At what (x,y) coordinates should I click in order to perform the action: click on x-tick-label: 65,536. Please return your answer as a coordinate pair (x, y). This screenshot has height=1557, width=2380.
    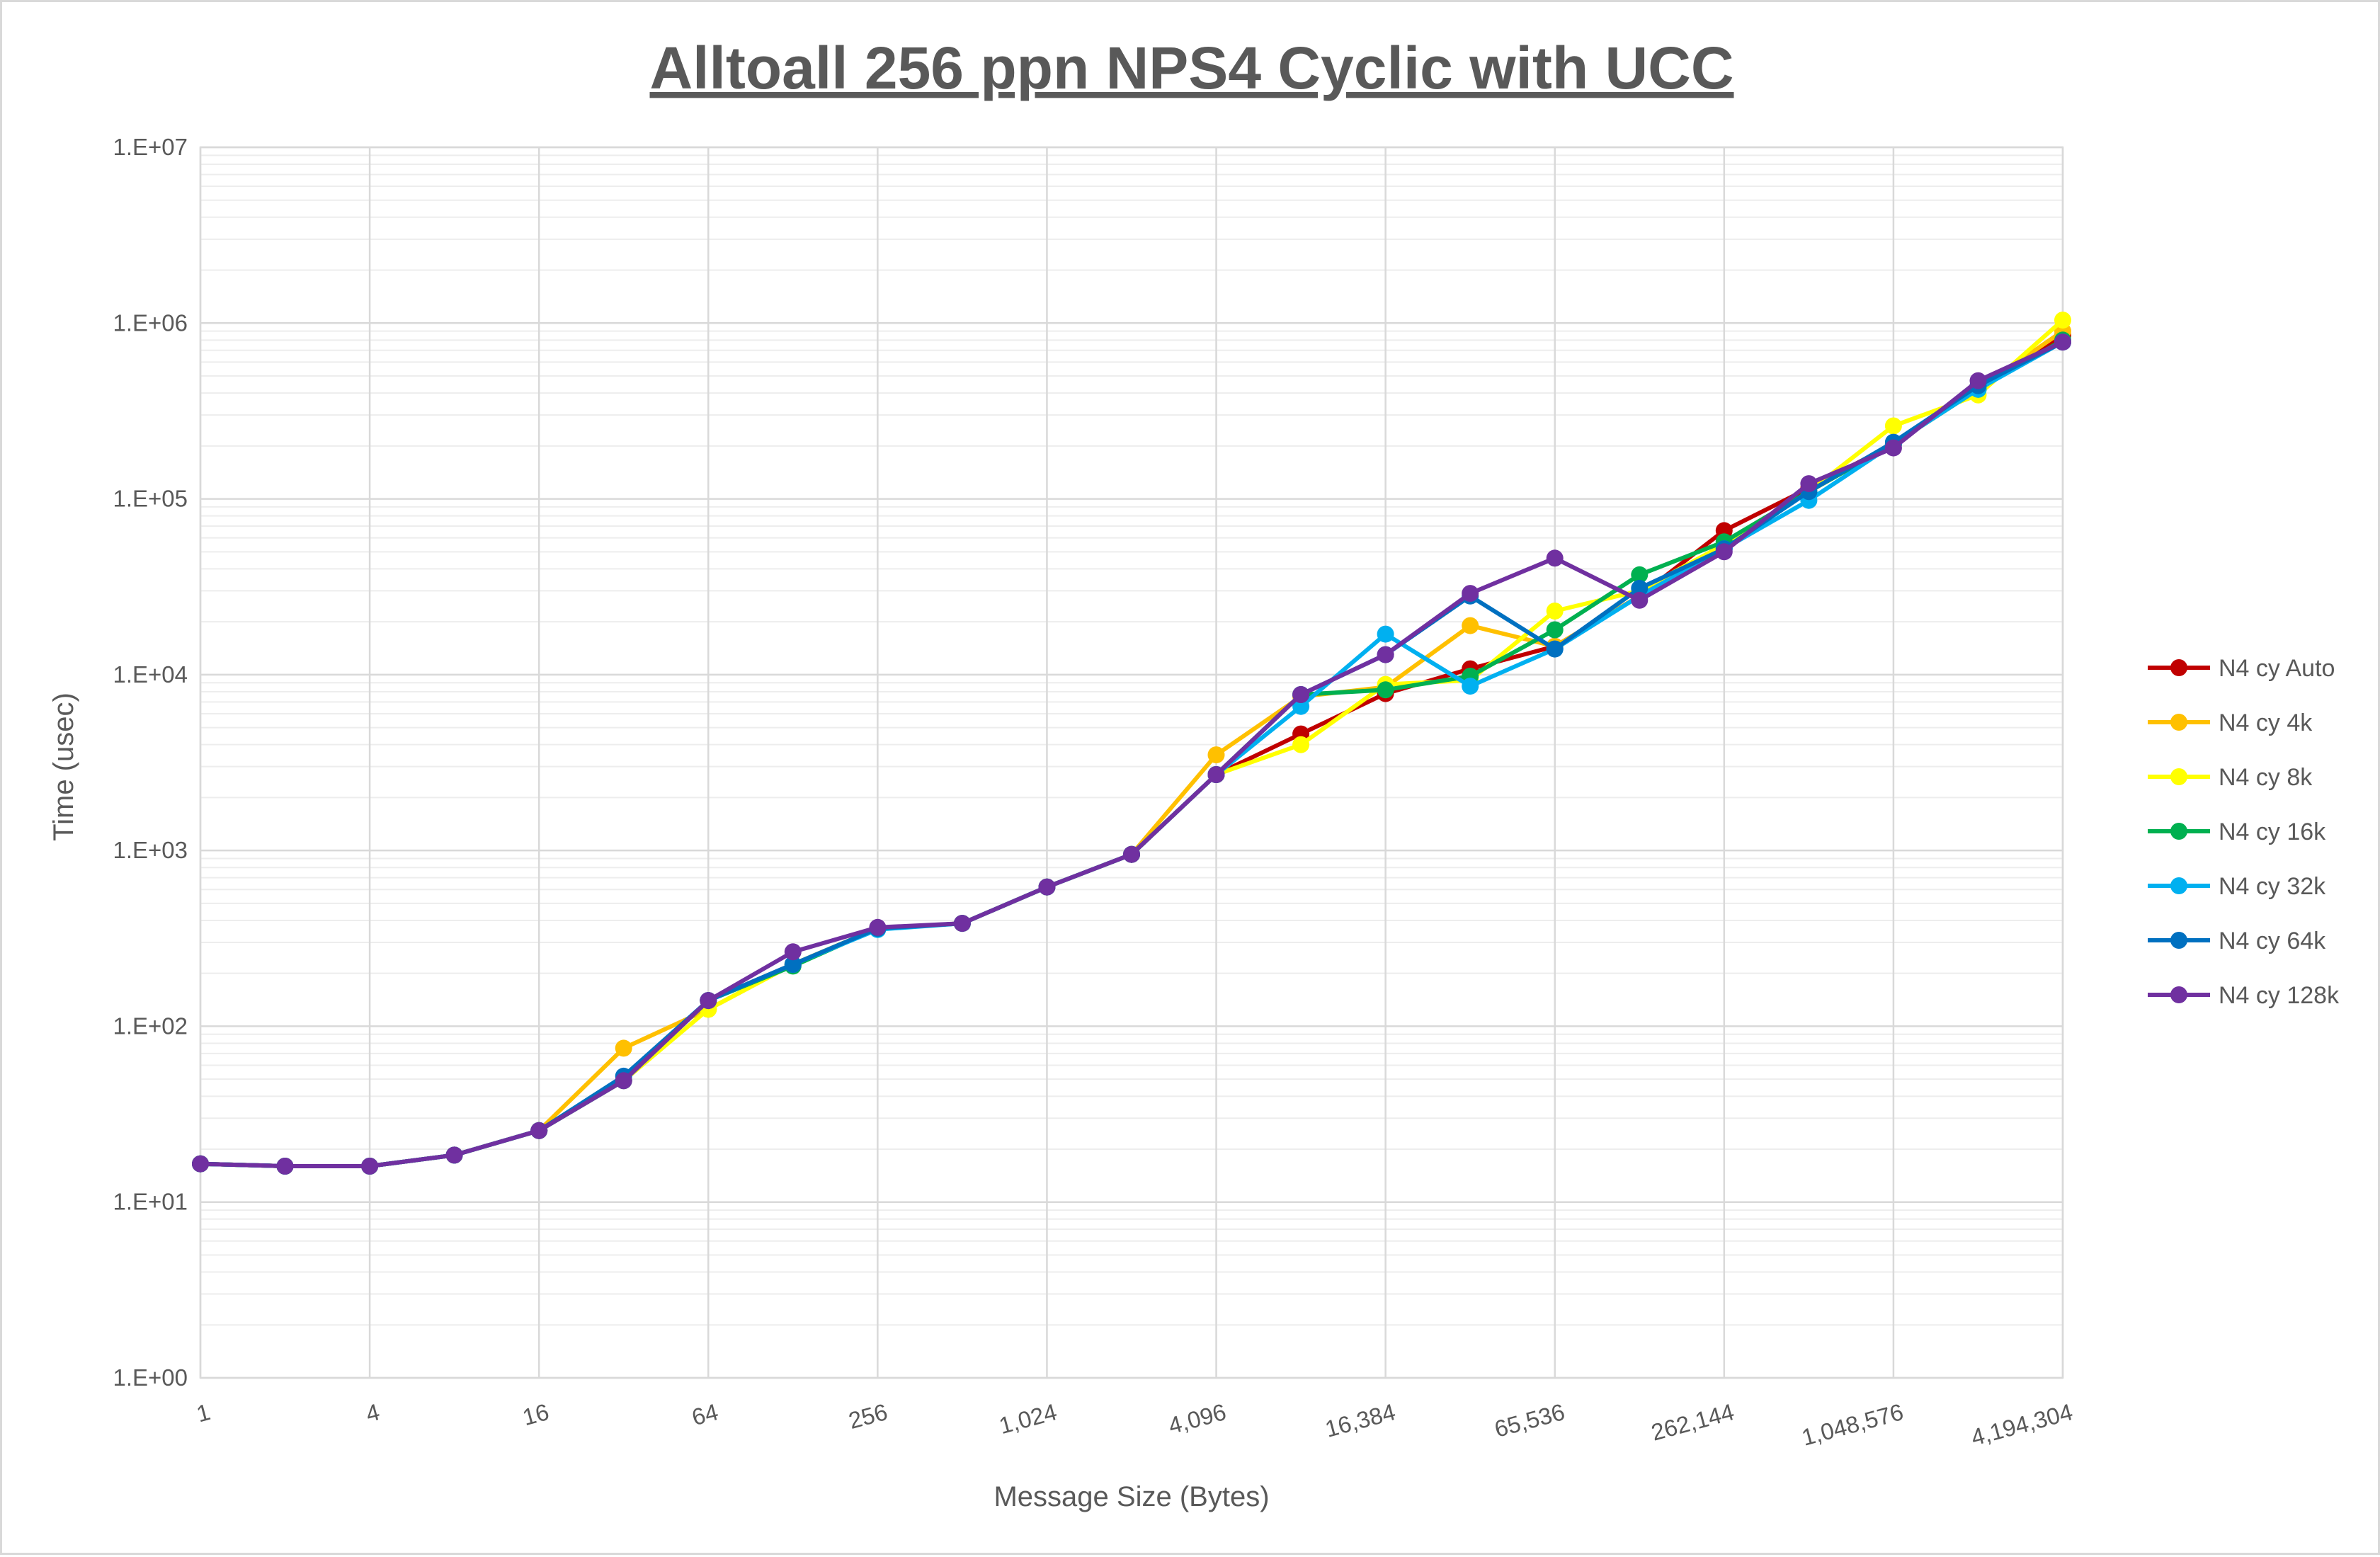
    Looking at the image, I should click on (1529, 1420).